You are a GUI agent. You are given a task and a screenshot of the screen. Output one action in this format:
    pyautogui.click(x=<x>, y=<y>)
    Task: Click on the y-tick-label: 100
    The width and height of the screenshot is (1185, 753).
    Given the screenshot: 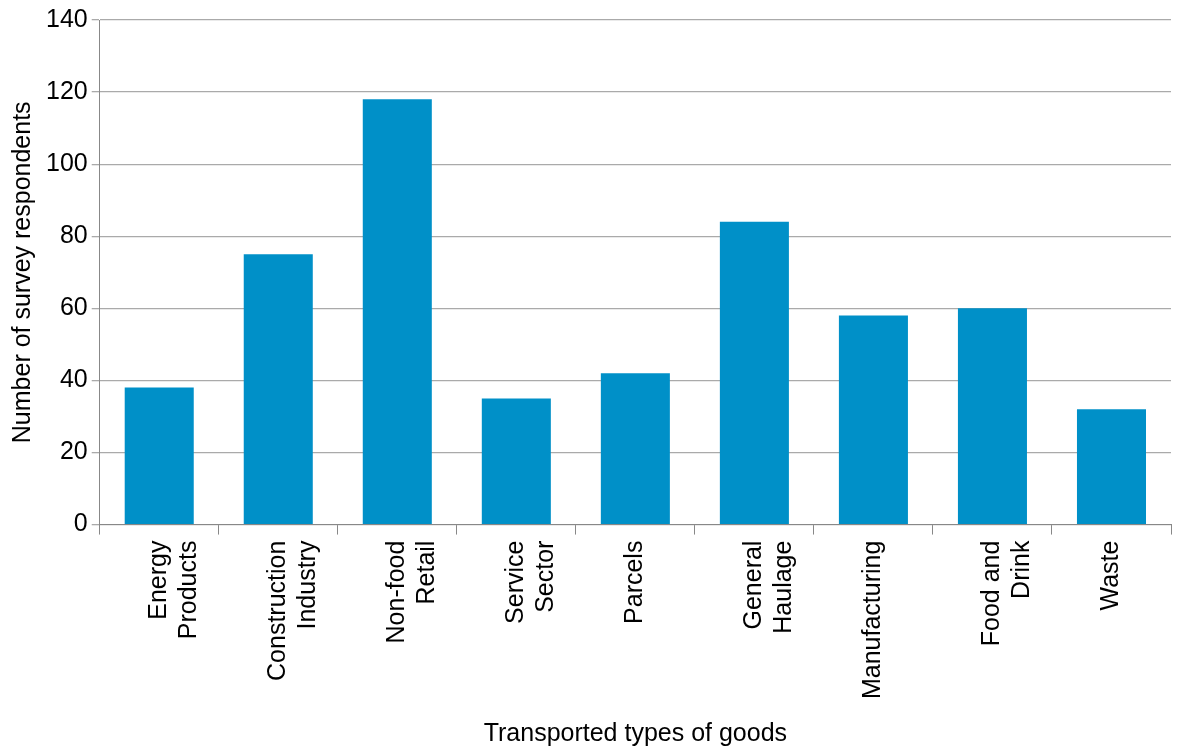 What is the action you would take?
    pyautogui.click(x=66, y=162)
    